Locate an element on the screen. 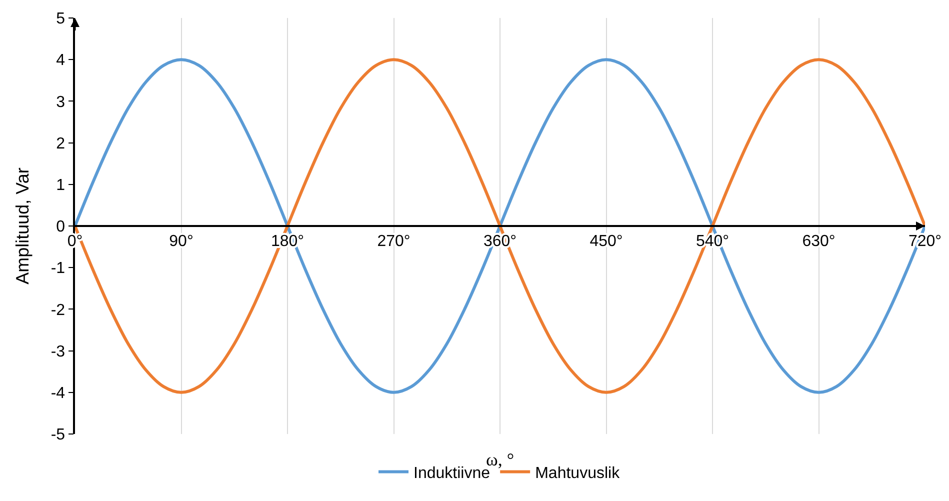  y-tick-label: 0 is located at coordinates (61, 227).